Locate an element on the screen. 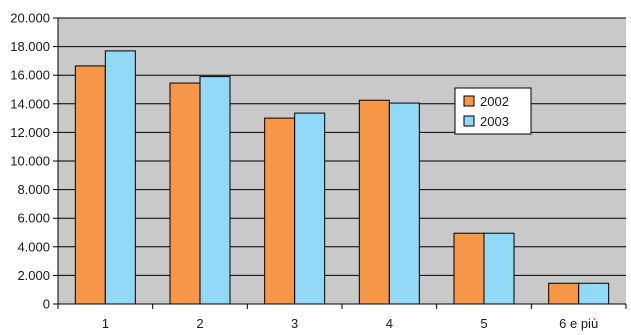 The image size is (631, 335). x-tick-label: 1 is located at coordinates (105, 323).